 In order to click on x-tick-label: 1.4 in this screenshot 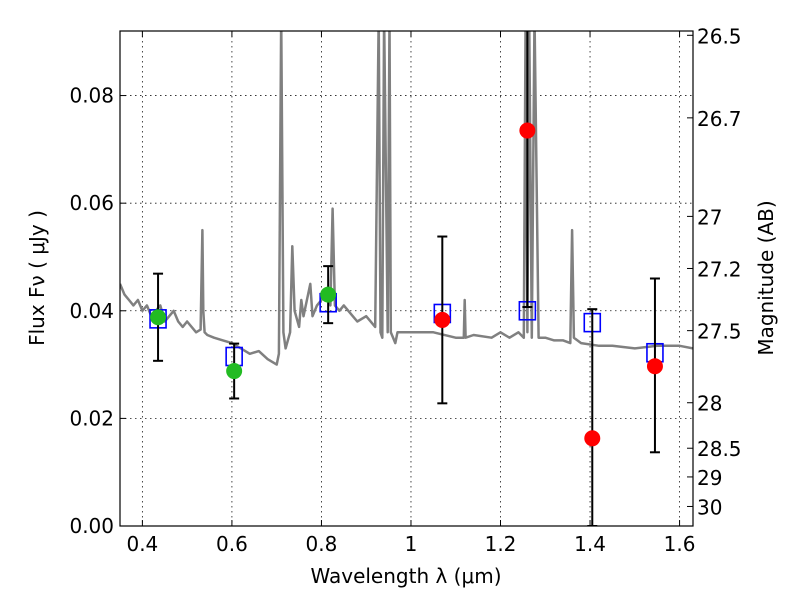, I will do `click(590, 544)`.